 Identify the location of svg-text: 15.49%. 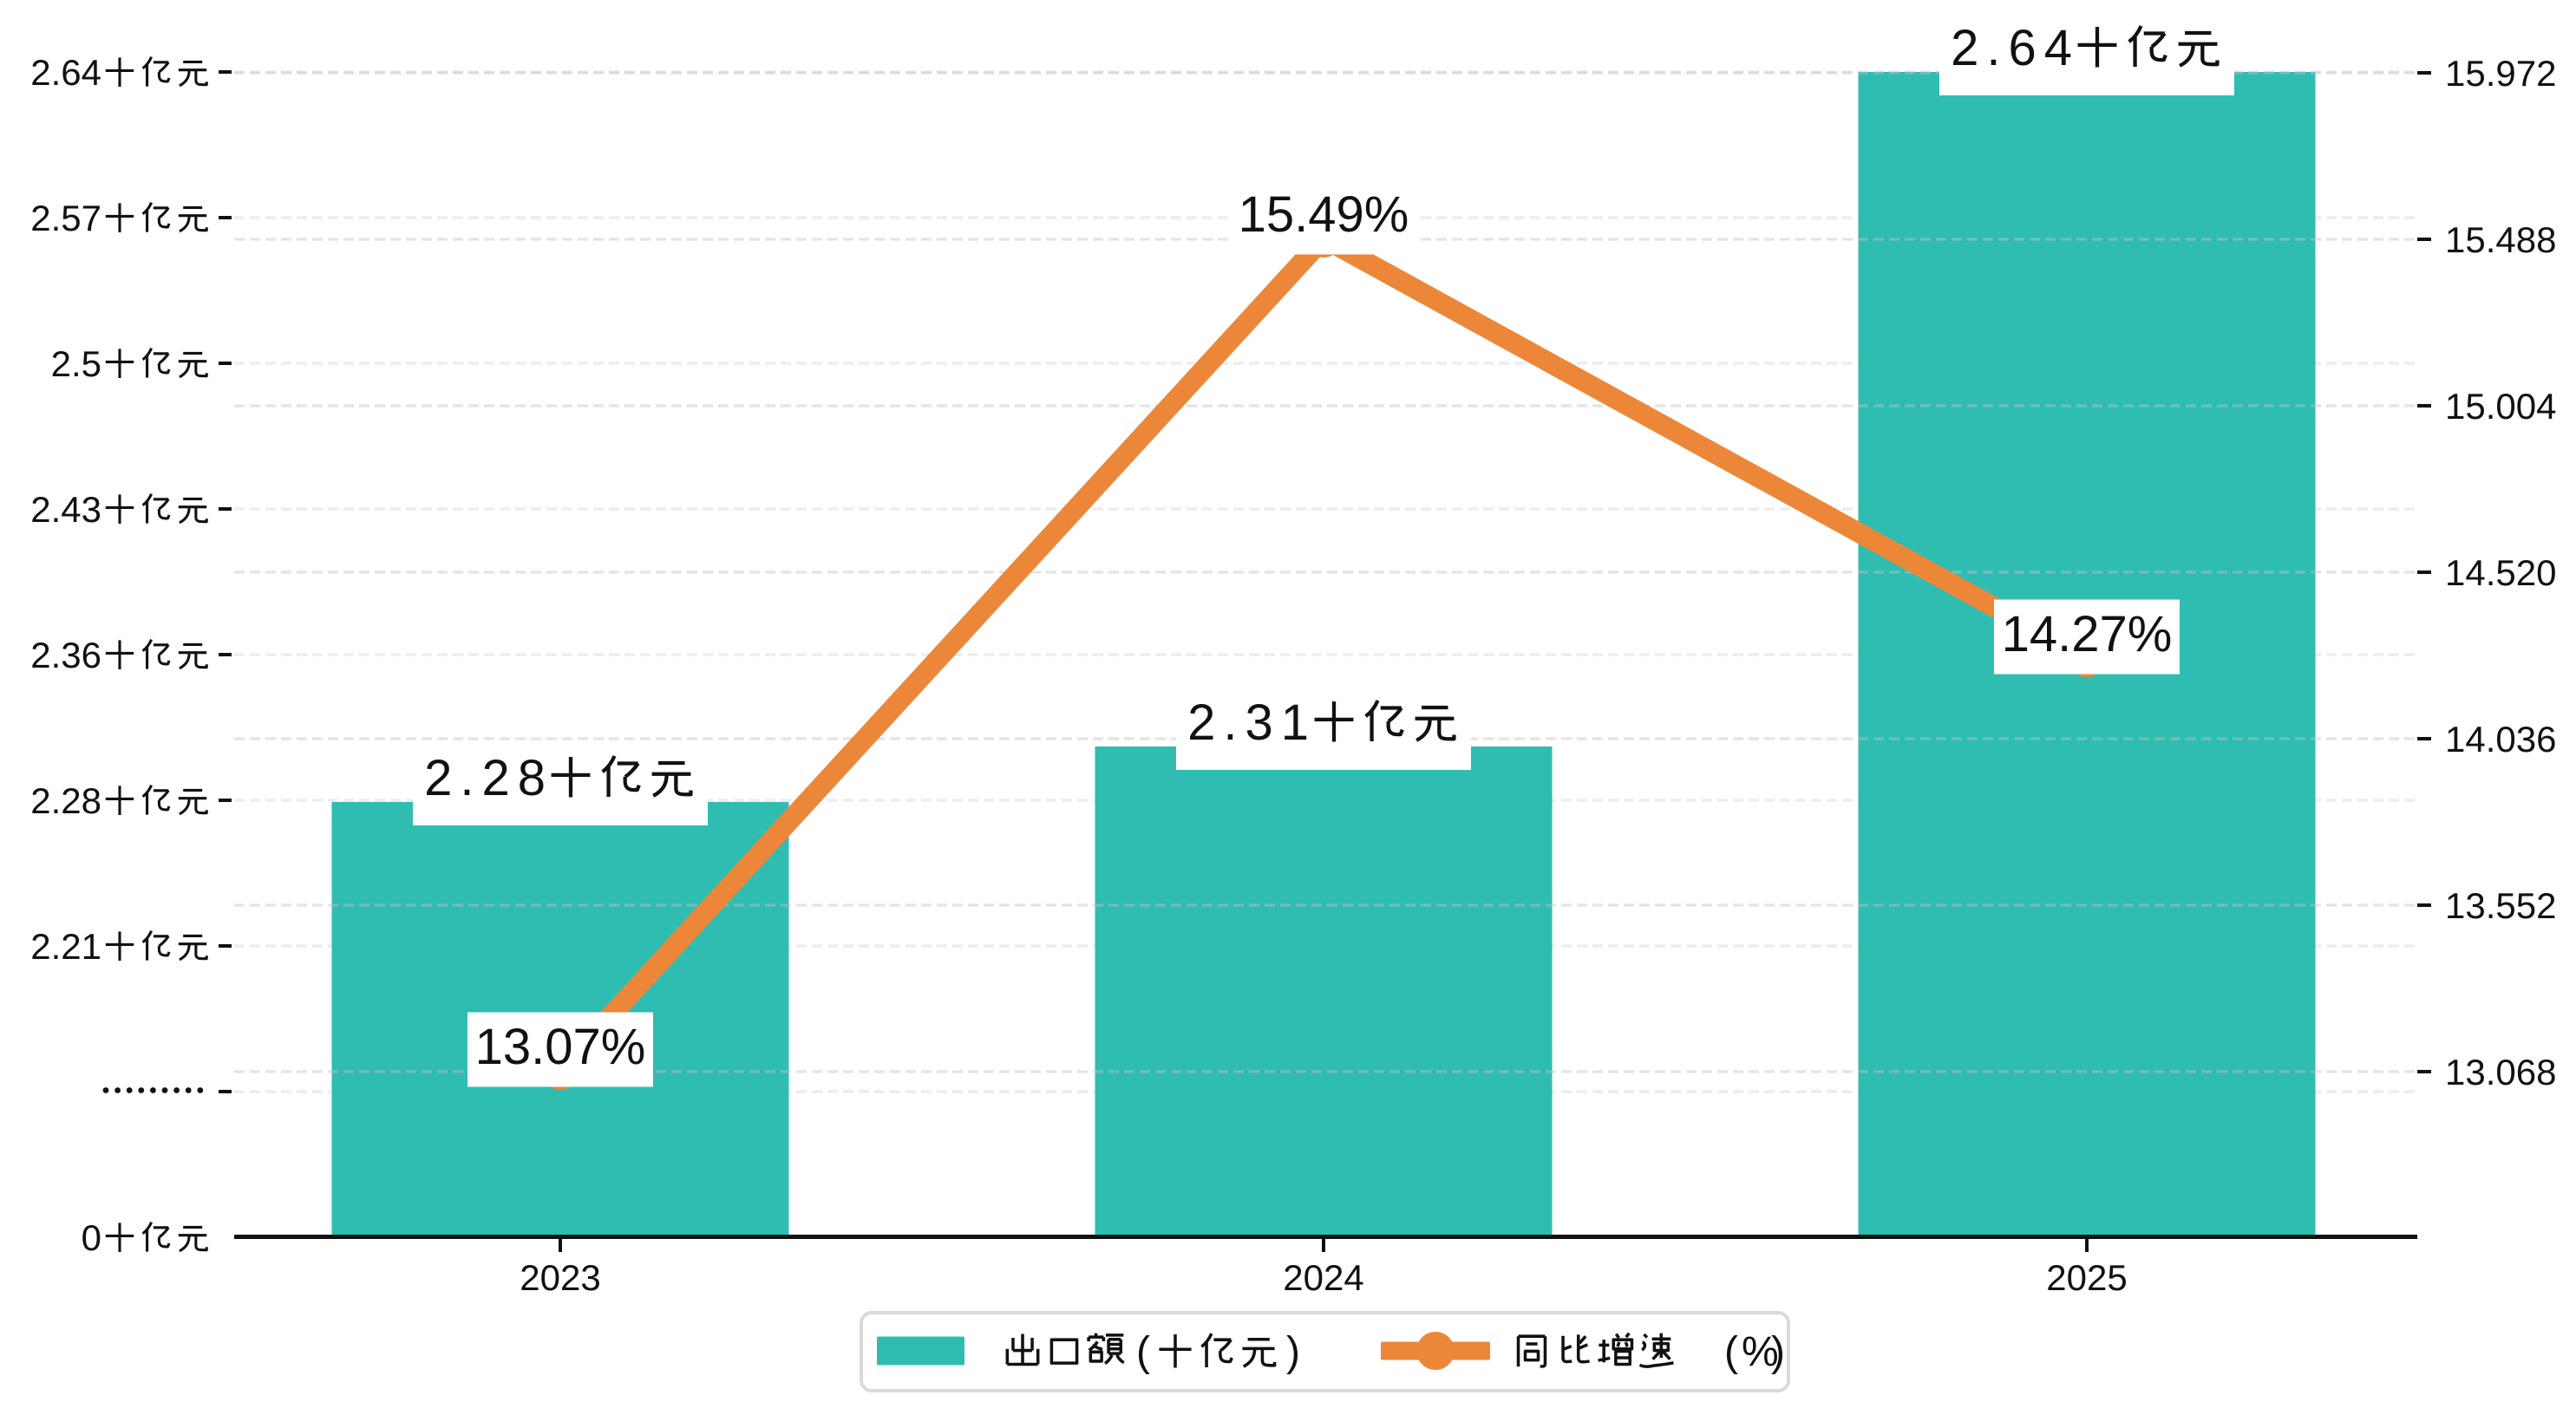
(1324, 214).